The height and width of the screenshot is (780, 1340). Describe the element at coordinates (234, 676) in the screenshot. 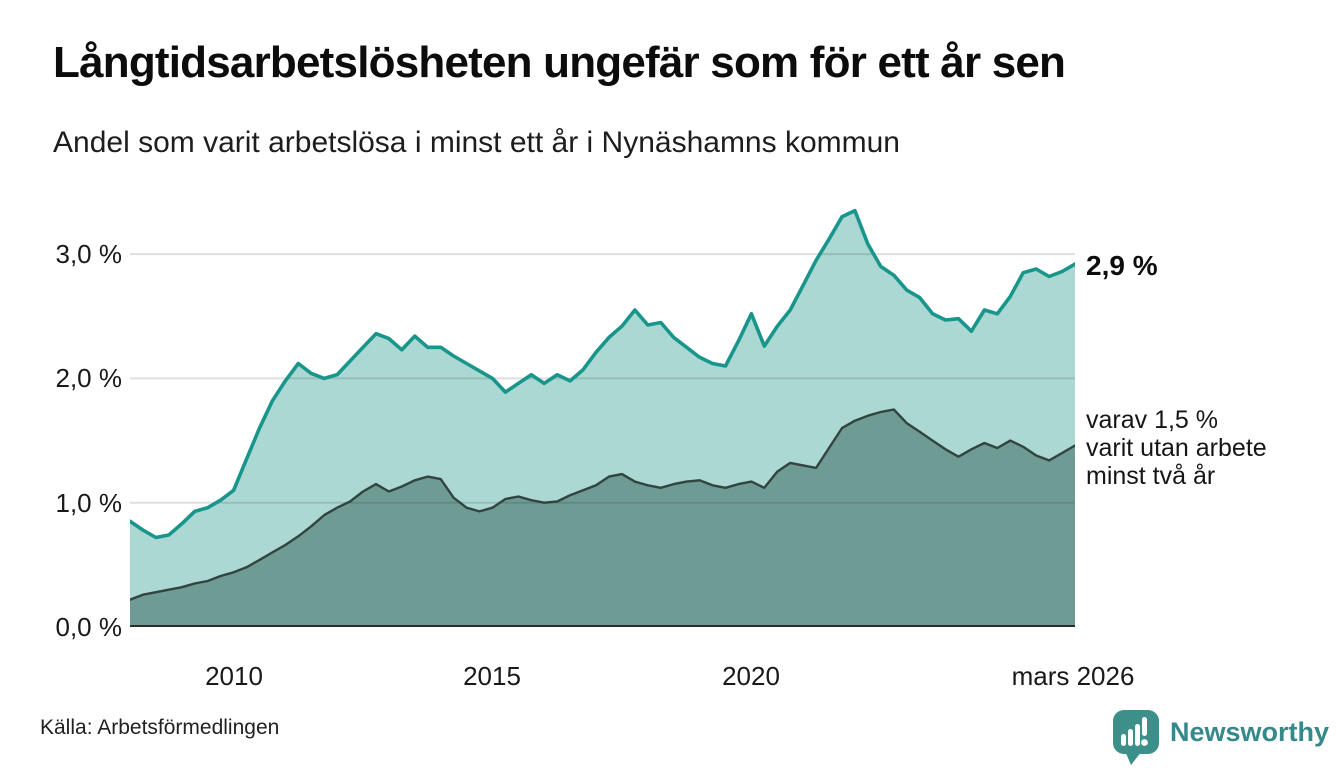

I see `x-tick-label: 2010` at that location.